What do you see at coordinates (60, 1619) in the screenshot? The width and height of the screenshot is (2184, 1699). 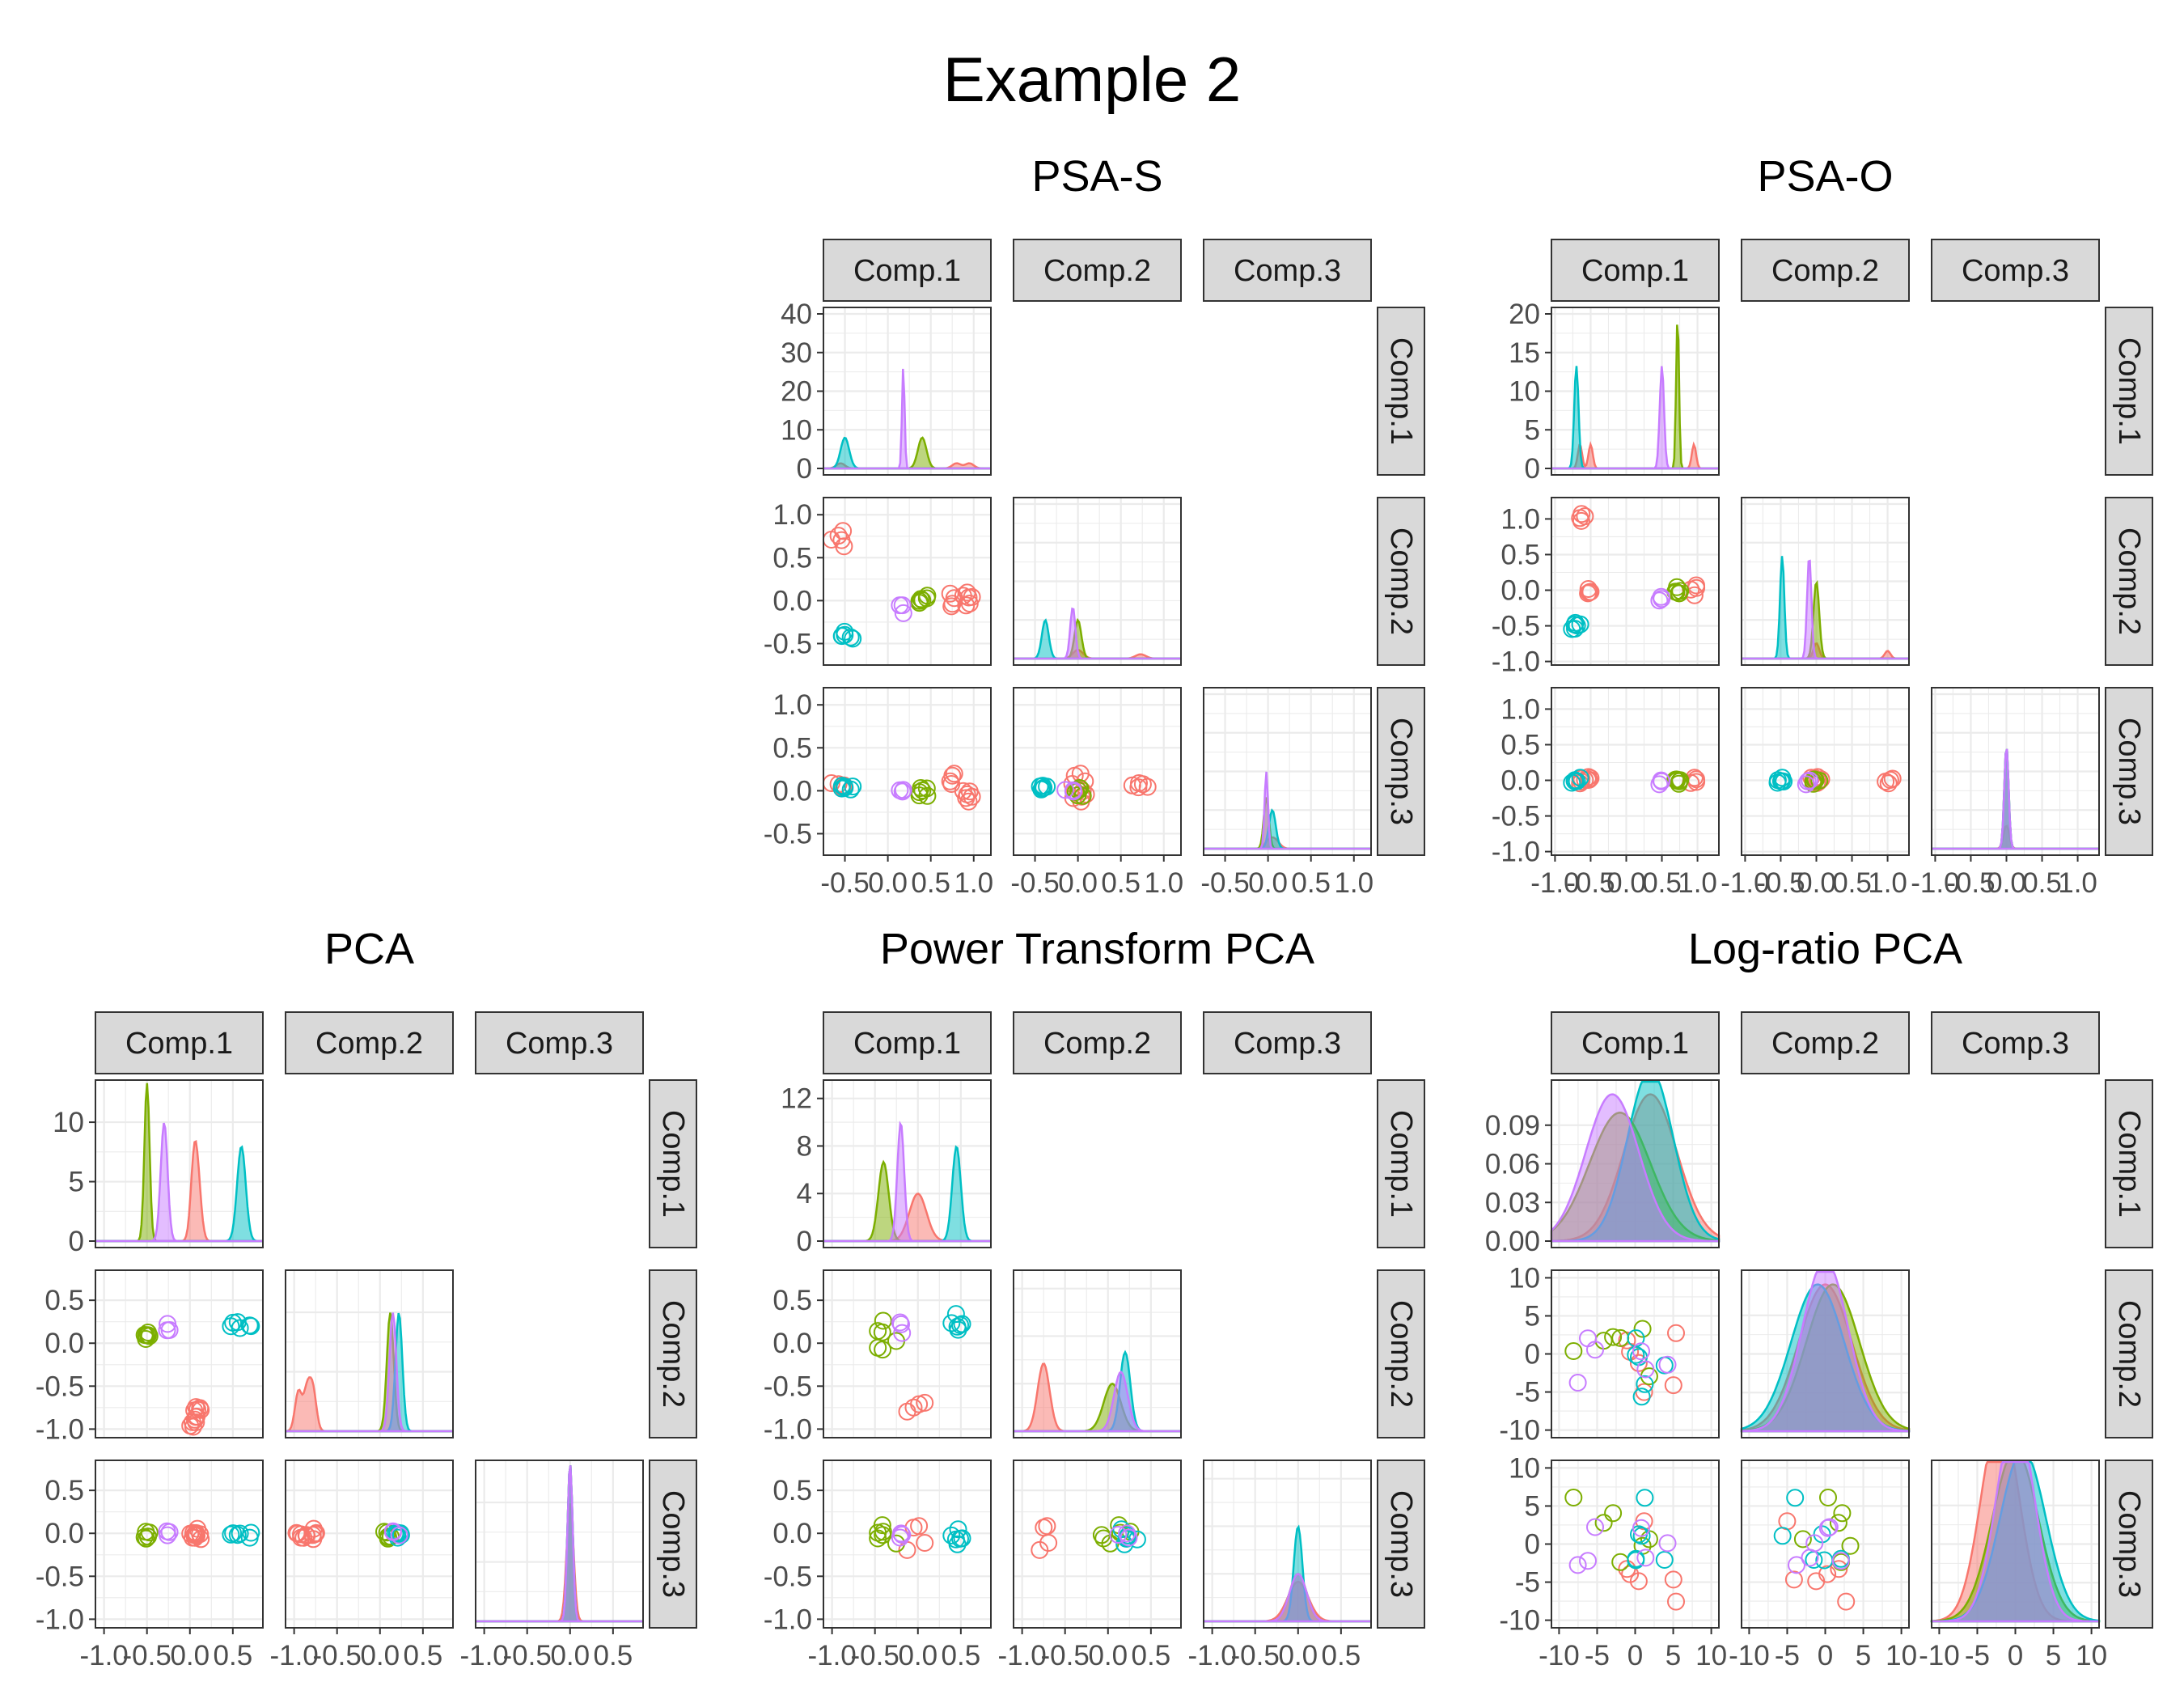 I see `y-tick-label: -1.0` at bounding box center [60, 1619].